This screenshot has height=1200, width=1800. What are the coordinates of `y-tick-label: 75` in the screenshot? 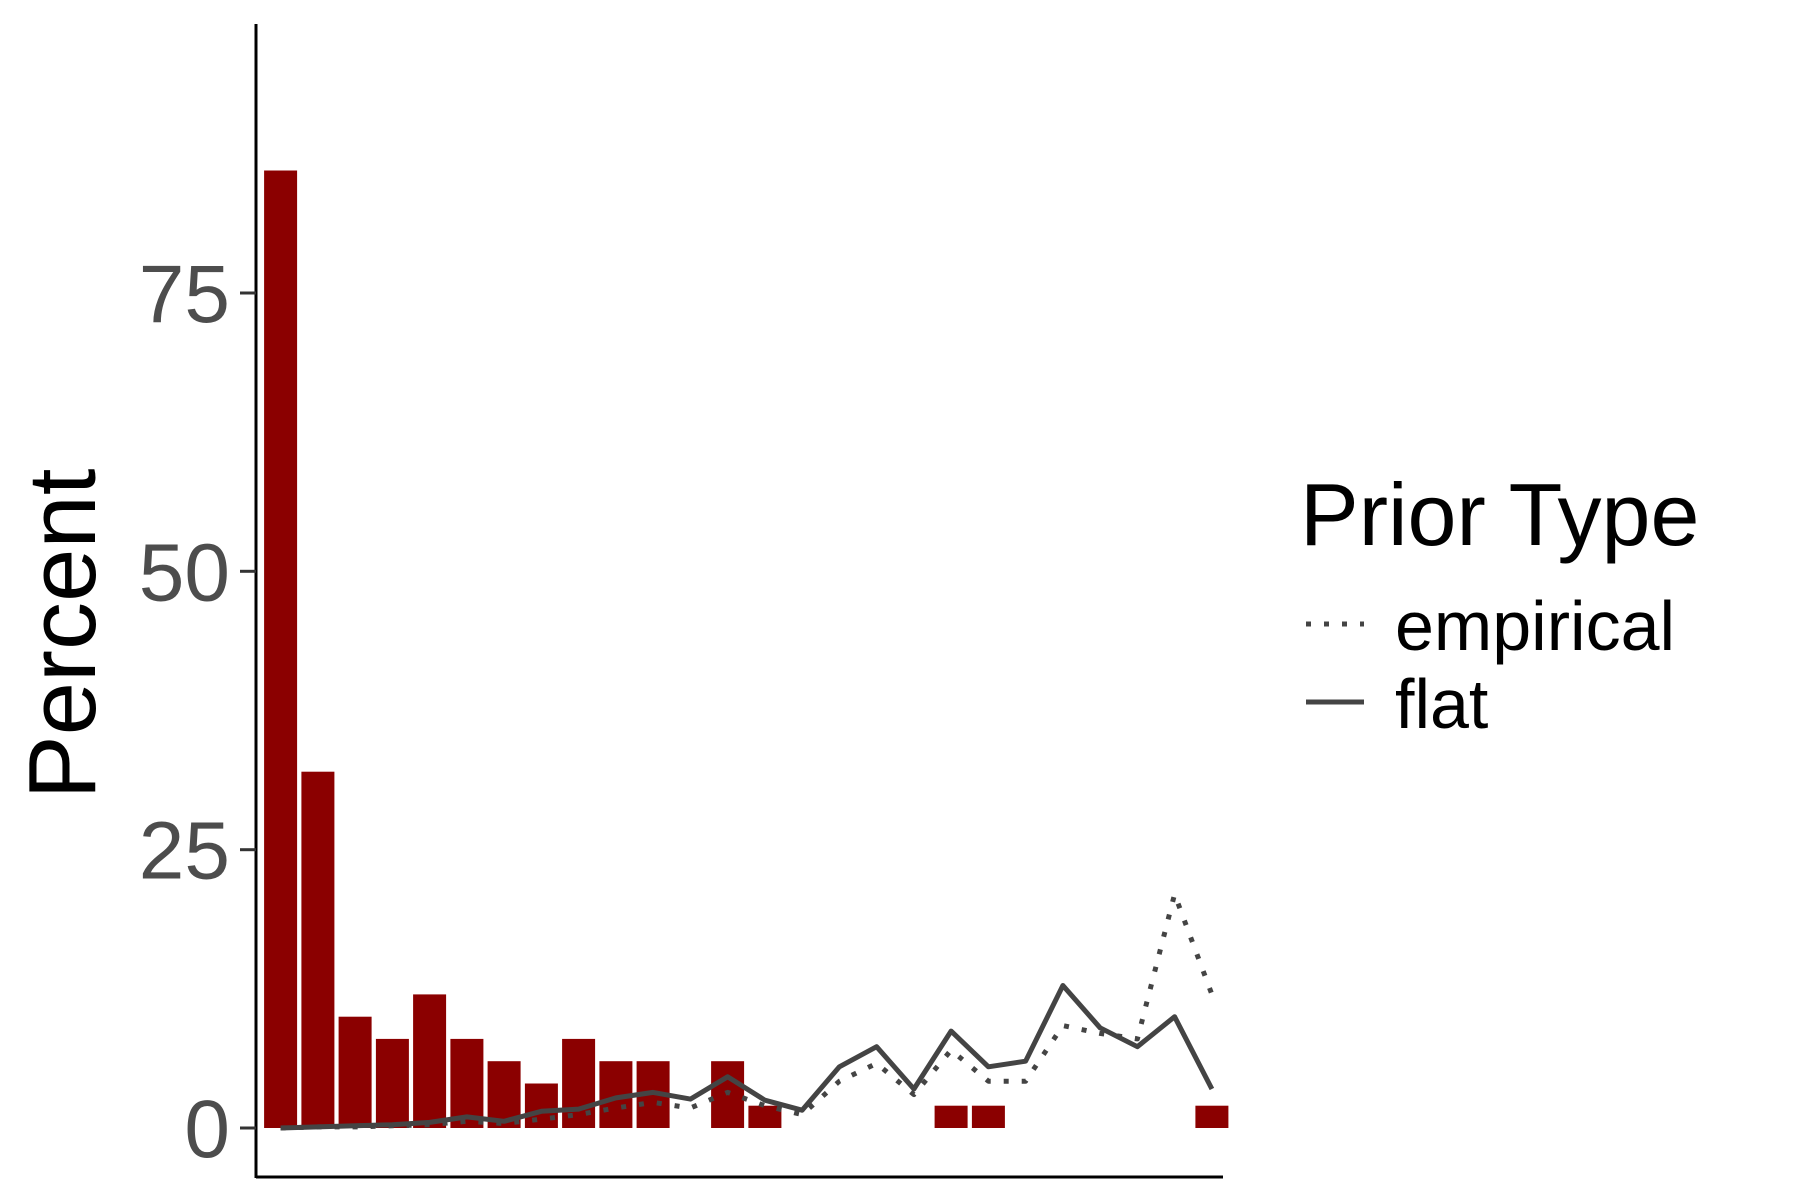 It's located at (184, 294).